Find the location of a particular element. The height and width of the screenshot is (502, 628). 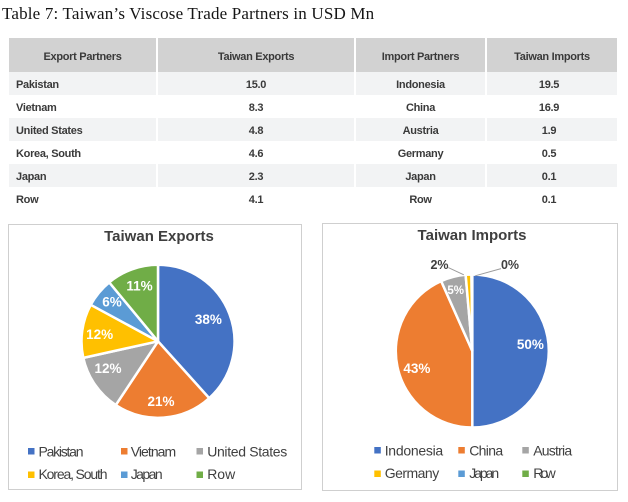

svg-text: China is located at coordinates (486, 451).